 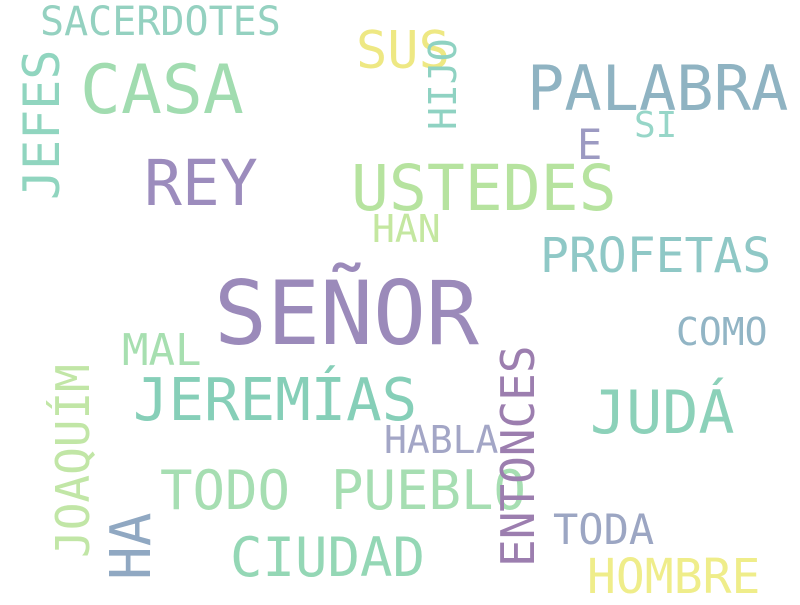 What do you see at coordinates (518, 456) in the screenshot?
I see `word-ha: ENTONCES` at bounding box center [518, 456].